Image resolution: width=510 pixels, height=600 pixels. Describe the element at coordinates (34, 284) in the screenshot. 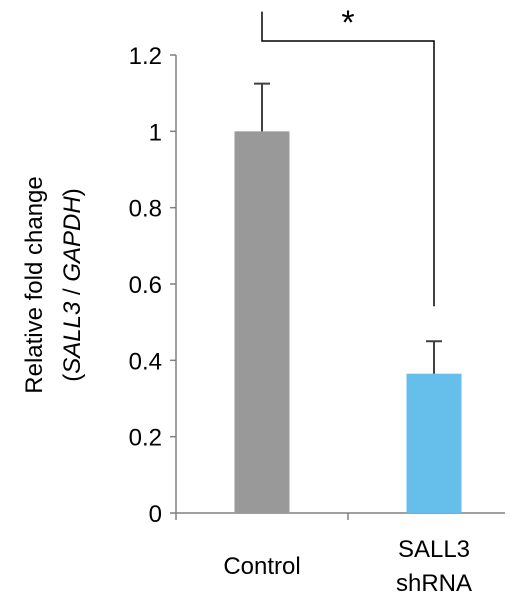

I see `y-axis-title-line1: Relative fold change` at that location.